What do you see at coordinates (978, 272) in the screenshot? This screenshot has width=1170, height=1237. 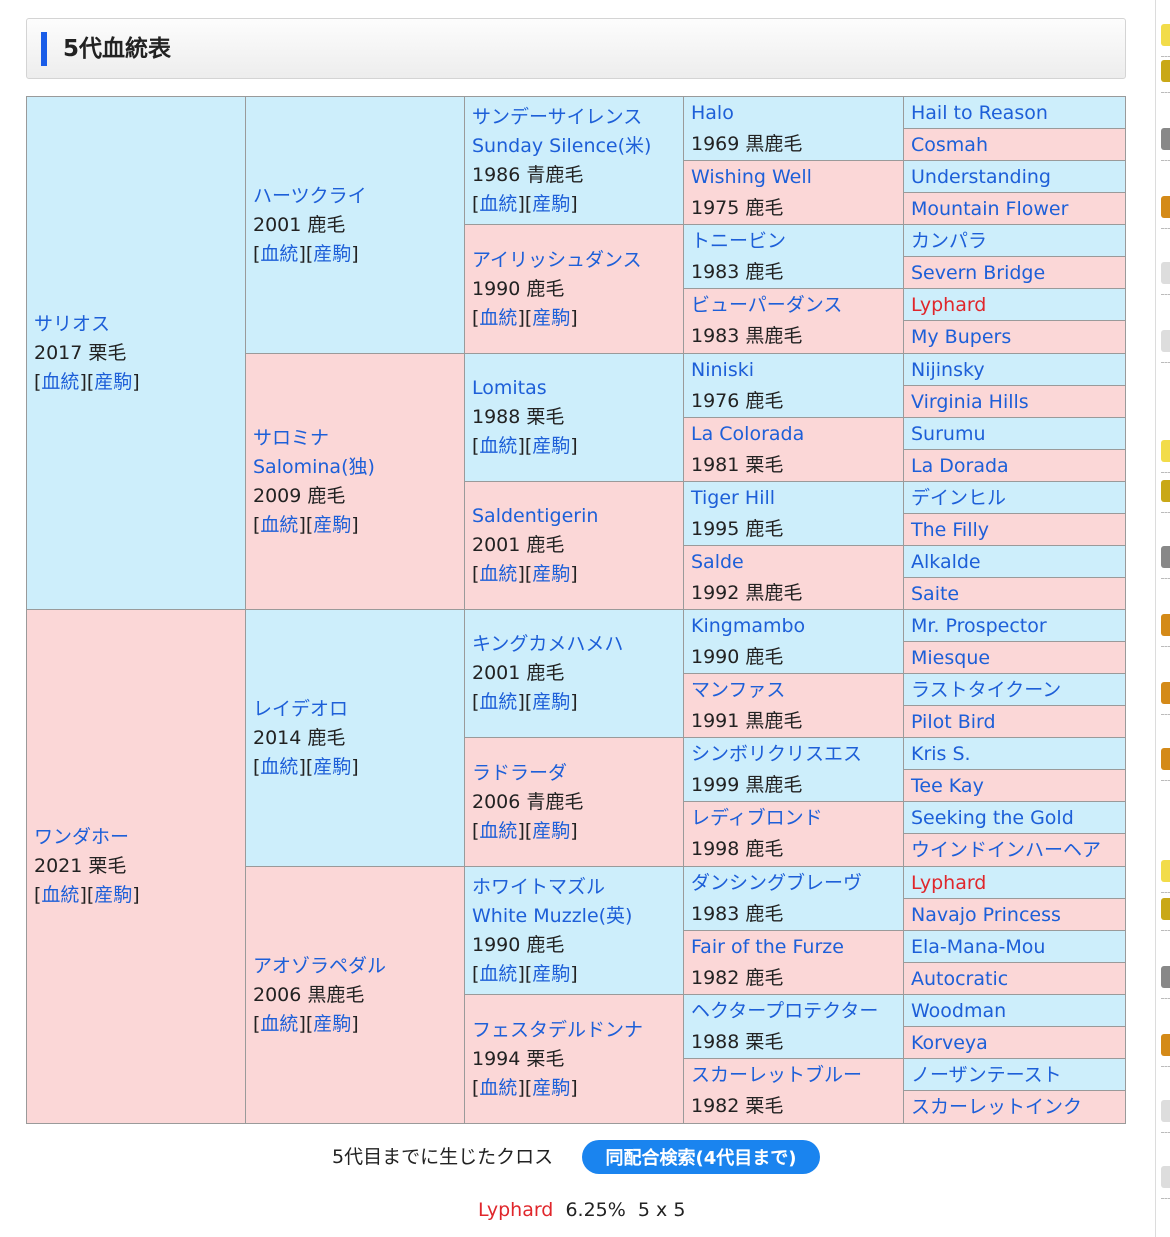 I see `horse-name-link: Severn Bridge` at bounding box center [978, 272].